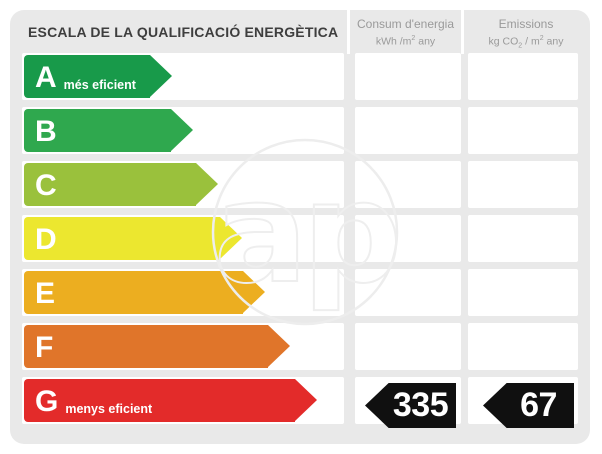 The width and height of the screenshot is (602, 454). Describe the element at coordinates (526, 24) in the screenshot. I see `emissions-title: Emissions` at that location.